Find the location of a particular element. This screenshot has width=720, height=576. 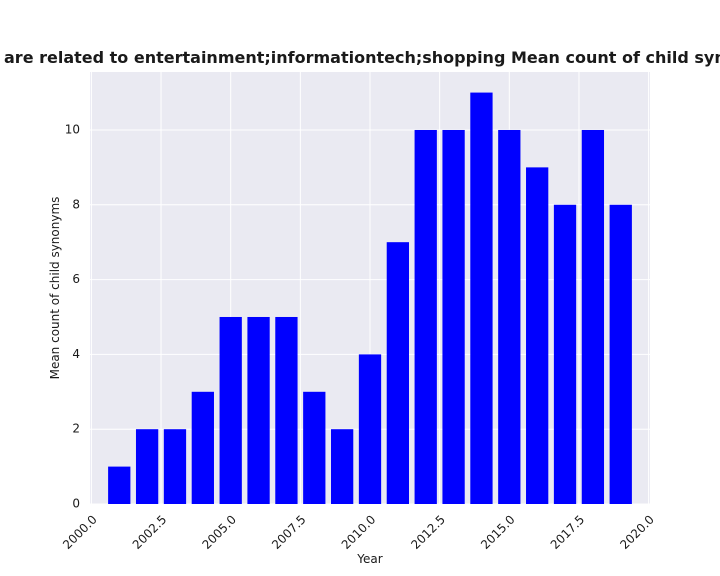

x-tick-label: 2020.0 is located at coordinates (637, 532).